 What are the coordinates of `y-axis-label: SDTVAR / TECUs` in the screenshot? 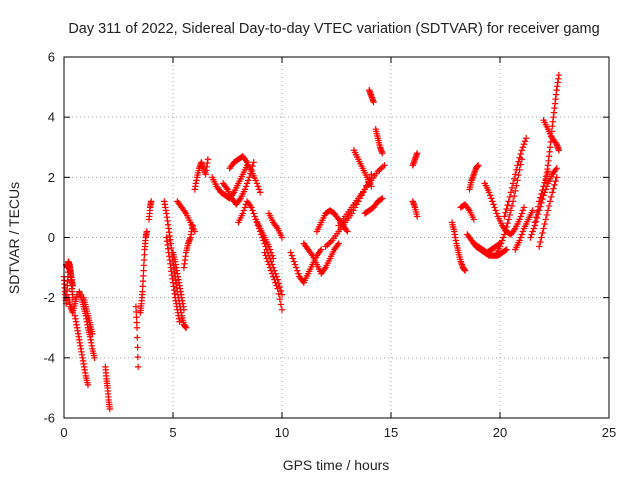 It's located at (14, 238).